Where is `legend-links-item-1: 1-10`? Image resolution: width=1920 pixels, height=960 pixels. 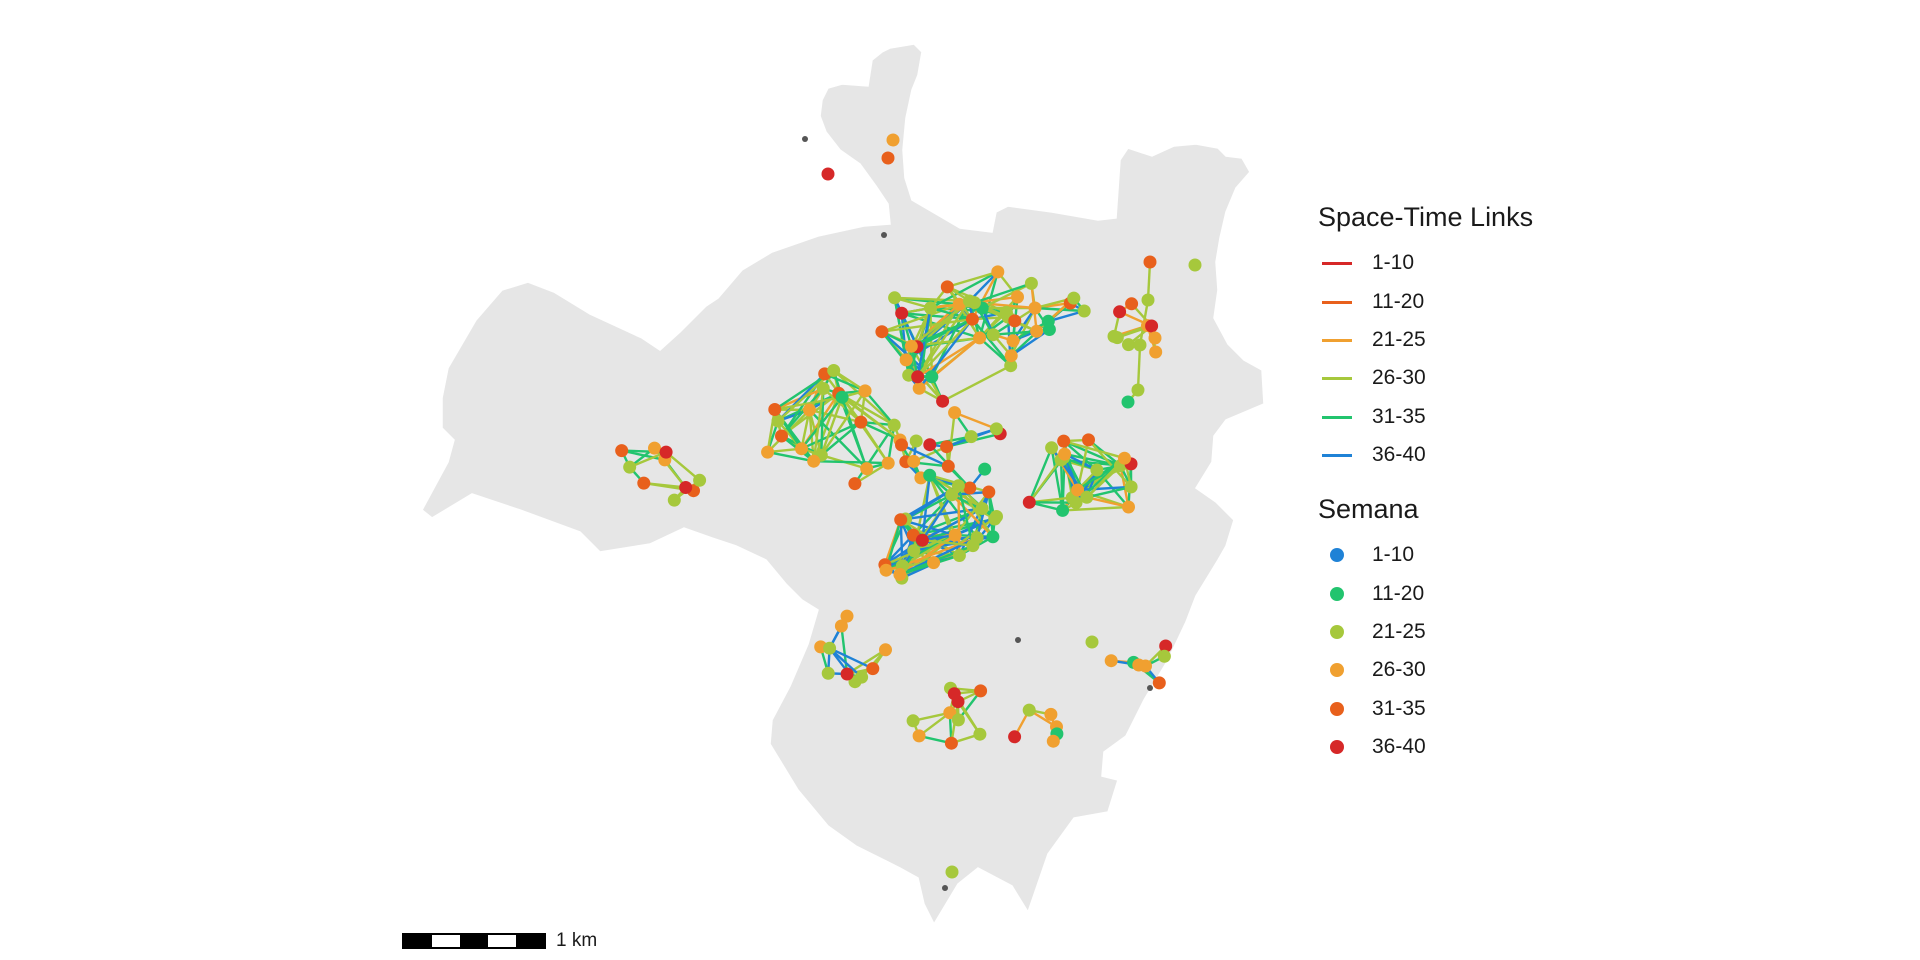
legend-links-item-1: 1-10 is located at coordinates (1425, 263).